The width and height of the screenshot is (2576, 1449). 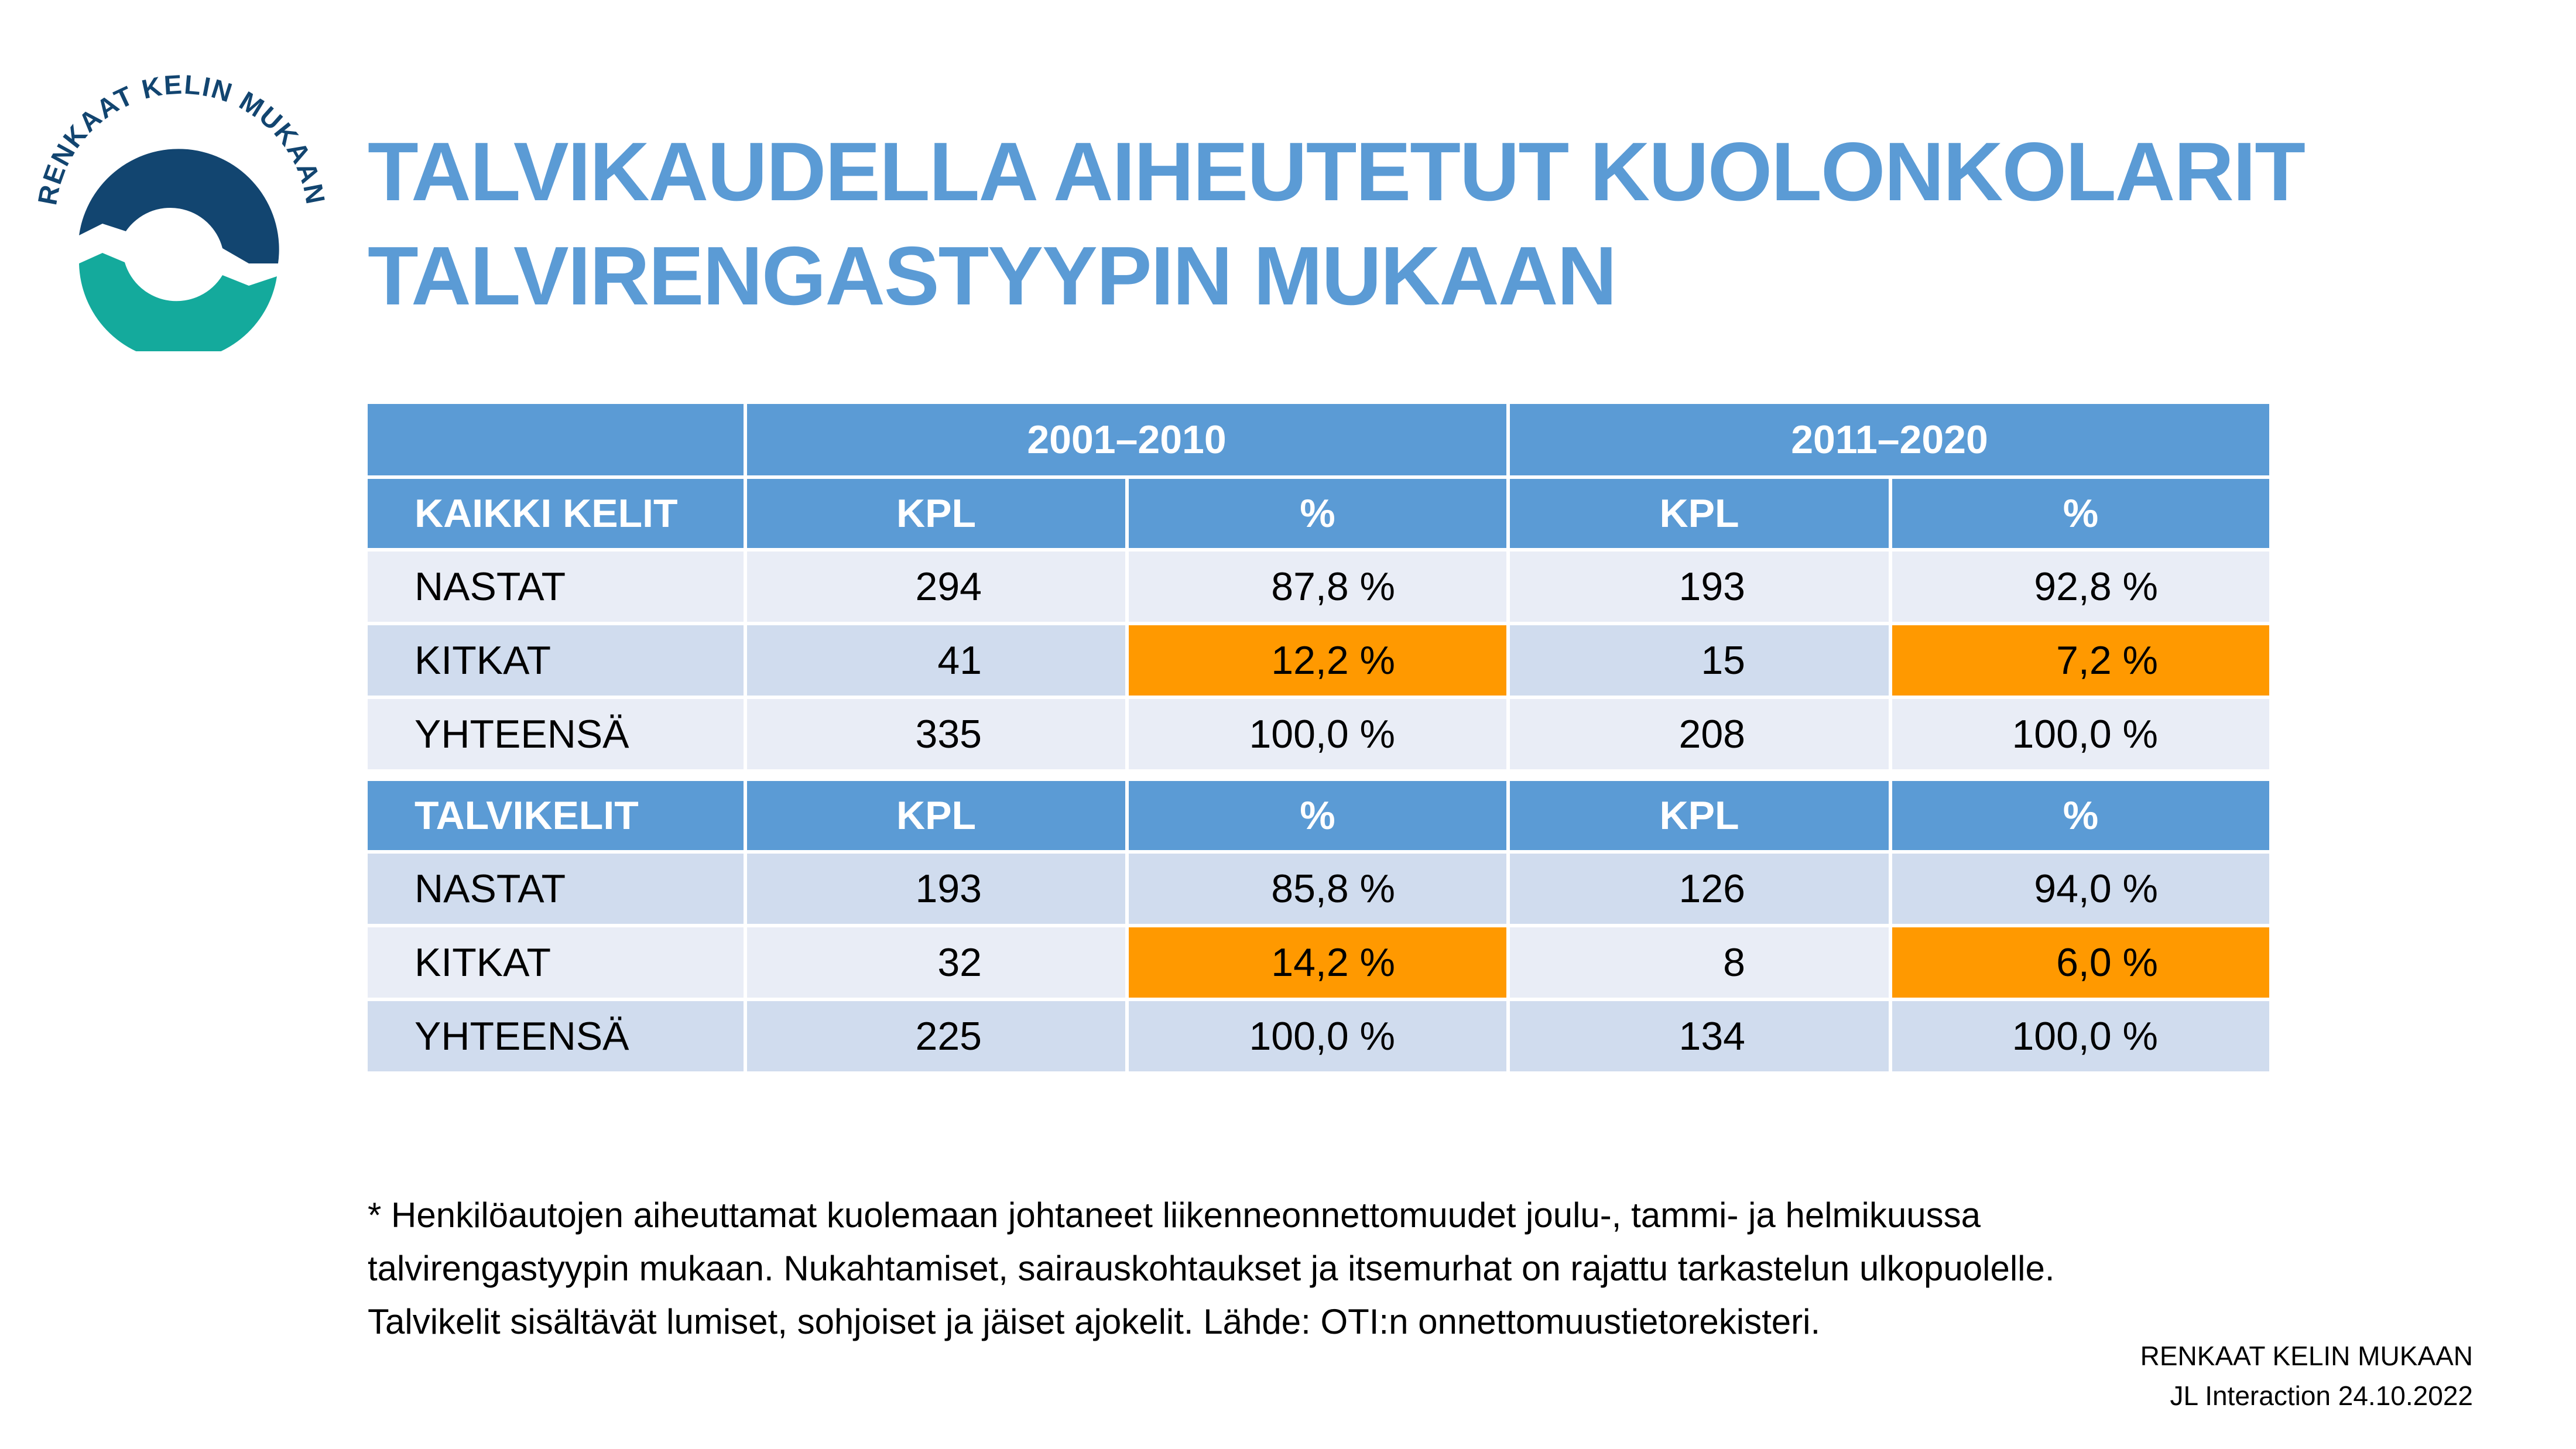 I want to click on credit-author-date: JL Interaction 24.10.2022, so click(x=2321, y=1396).